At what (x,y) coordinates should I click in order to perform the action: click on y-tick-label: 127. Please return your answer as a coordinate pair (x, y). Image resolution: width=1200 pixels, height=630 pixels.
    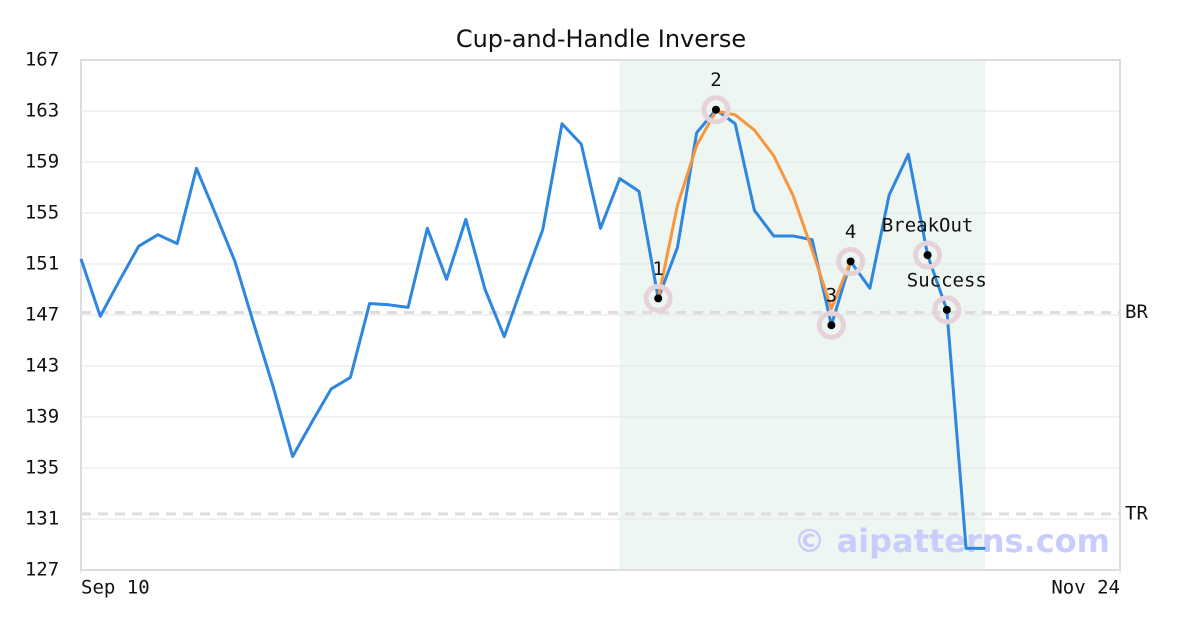
    Looking at the image, I should click on (42, 570).